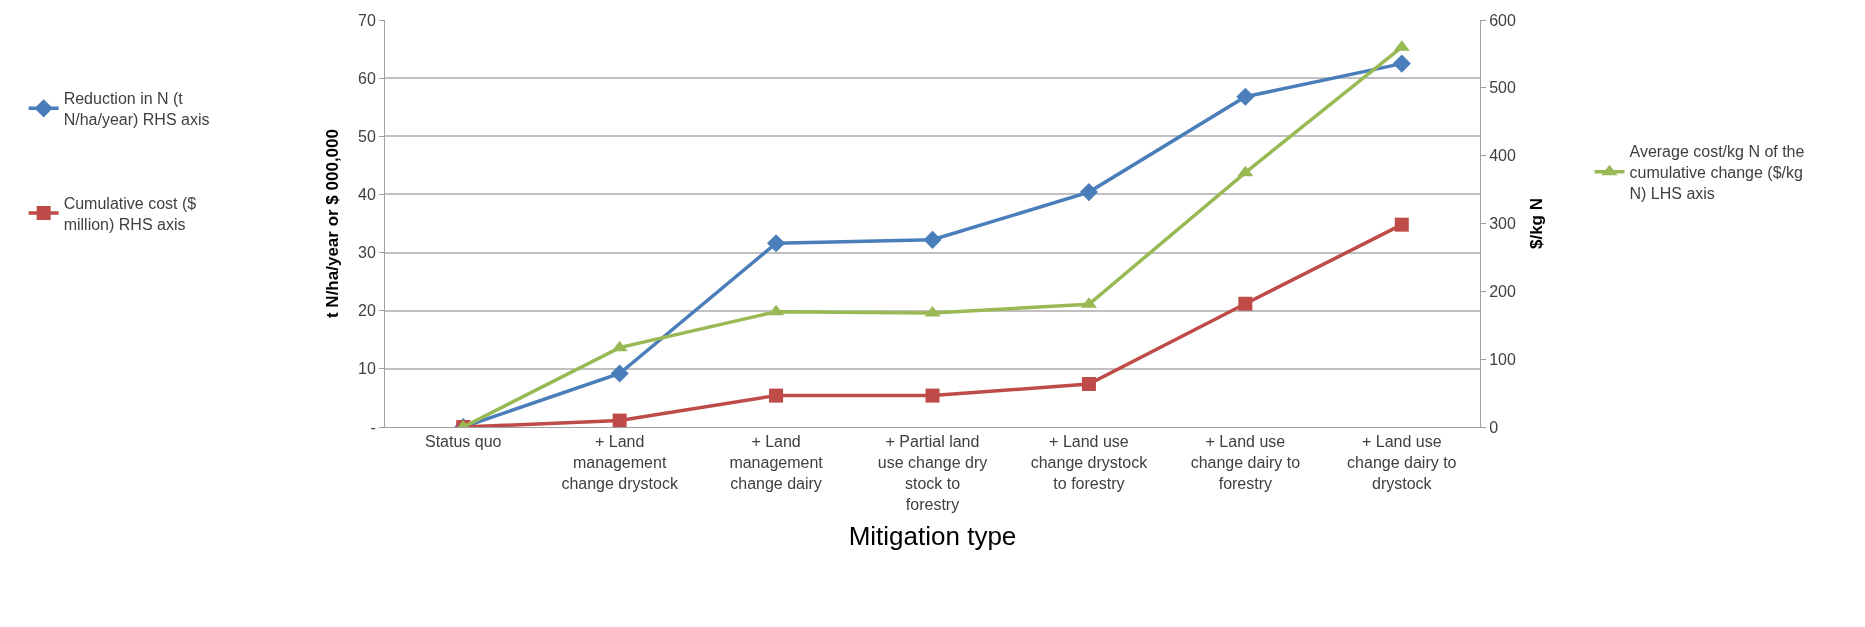 This screenshot has height=627, width=1865. What do you see at coordinates (332, 223) in the screenshot?
I see `y-axis-title: t N/ha/year or $ 000,000` at bounding box center [332, 223].